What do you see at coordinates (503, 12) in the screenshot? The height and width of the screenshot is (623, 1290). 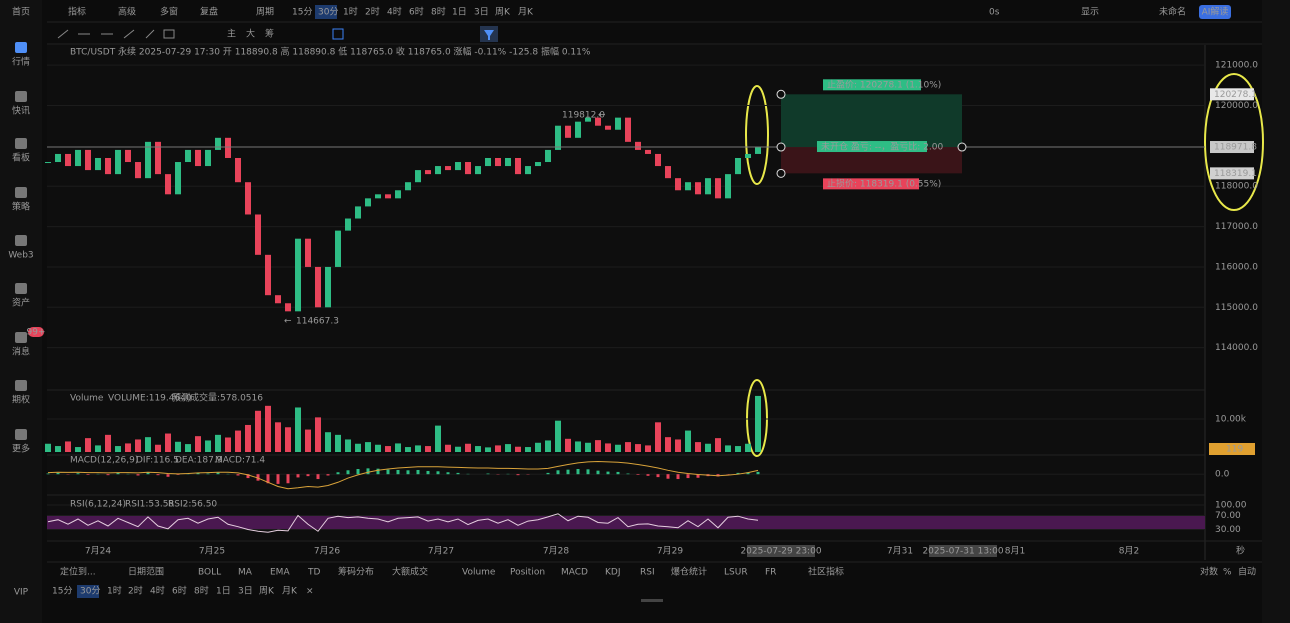 I see `interval: 周K` at bounding box center [503, 12].